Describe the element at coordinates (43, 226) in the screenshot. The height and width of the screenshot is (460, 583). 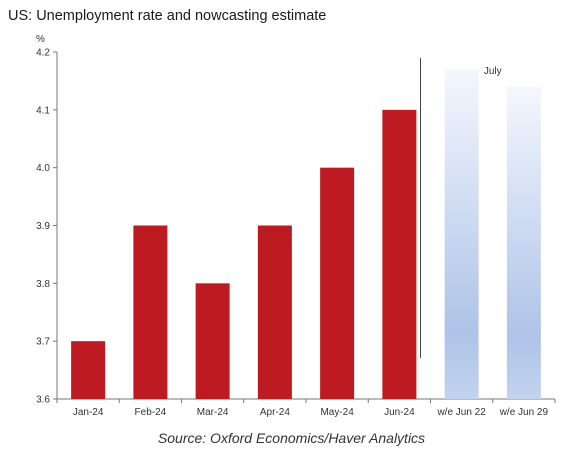
I see `y-tick-label: 3.9` at that location.